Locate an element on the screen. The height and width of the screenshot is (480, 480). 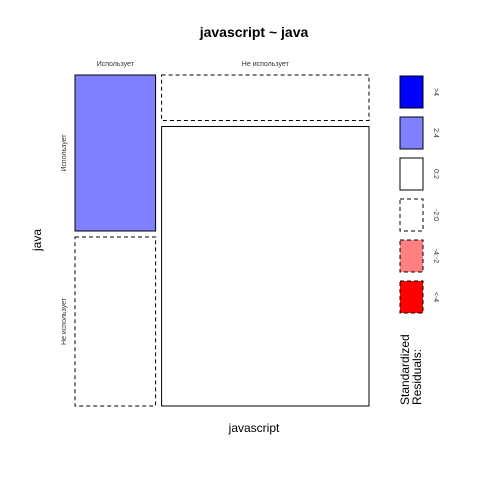
legend-label: <-4 is located at coordinates (435, 297).